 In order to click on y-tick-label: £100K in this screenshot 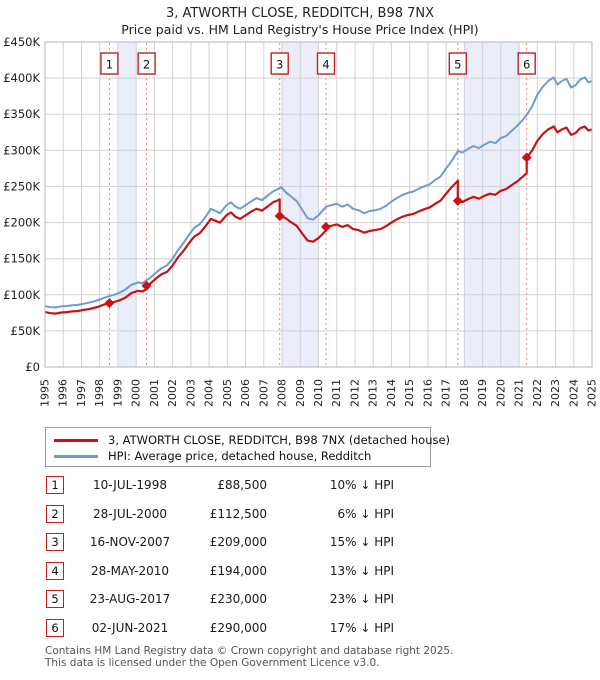, I will do `click(21, 295)`.